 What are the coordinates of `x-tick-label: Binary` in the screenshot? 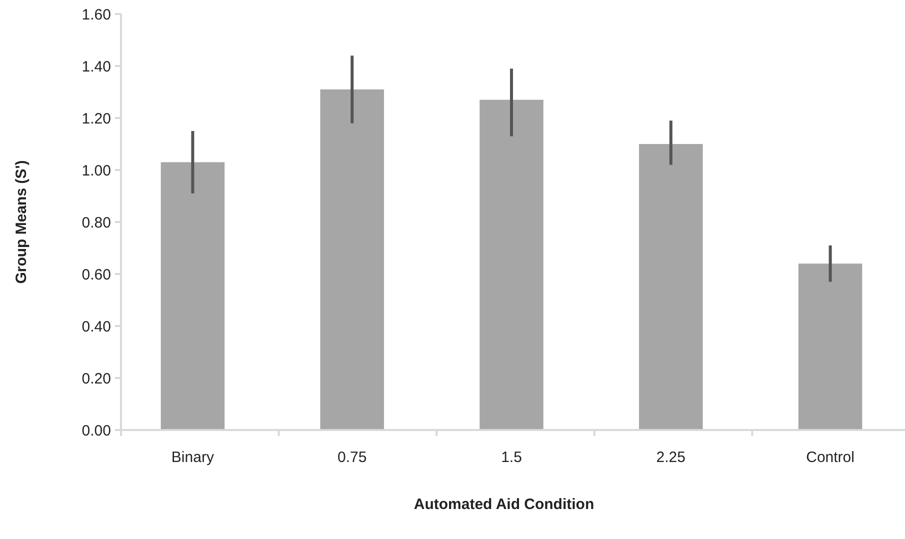 It's located at (192, 457).